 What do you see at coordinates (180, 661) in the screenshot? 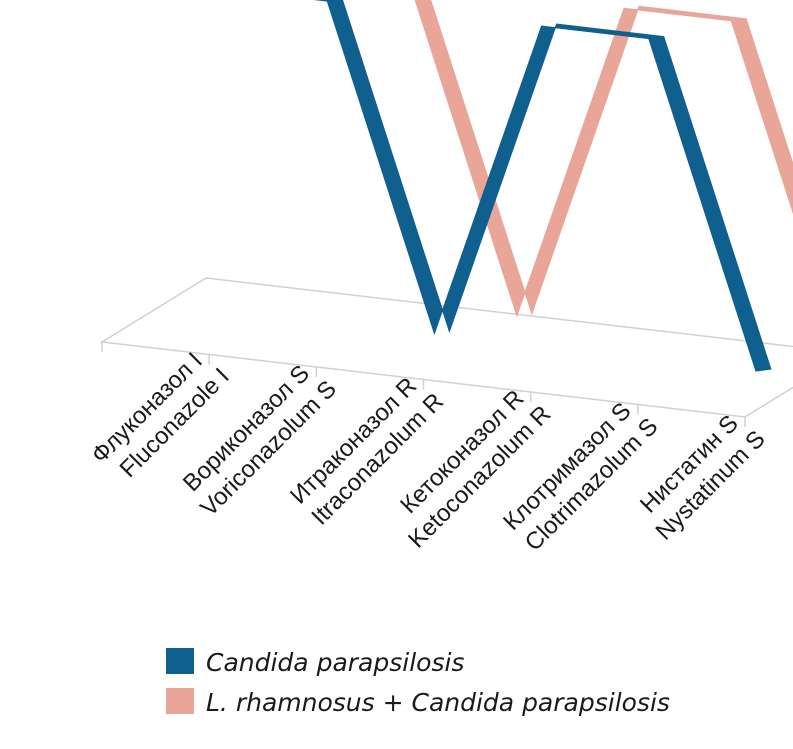
I see `legend-swatch-candida-parapsilosis` at bounding box center [180, 661].